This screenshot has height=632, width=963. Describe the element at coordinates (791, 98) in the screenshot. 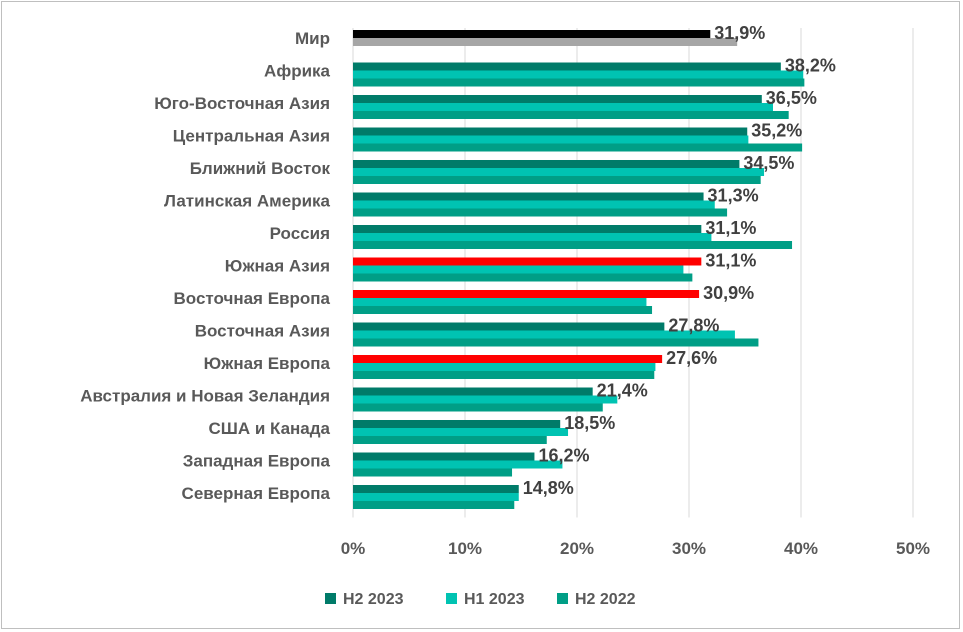

I see `data-label: 36,5%` at that location.